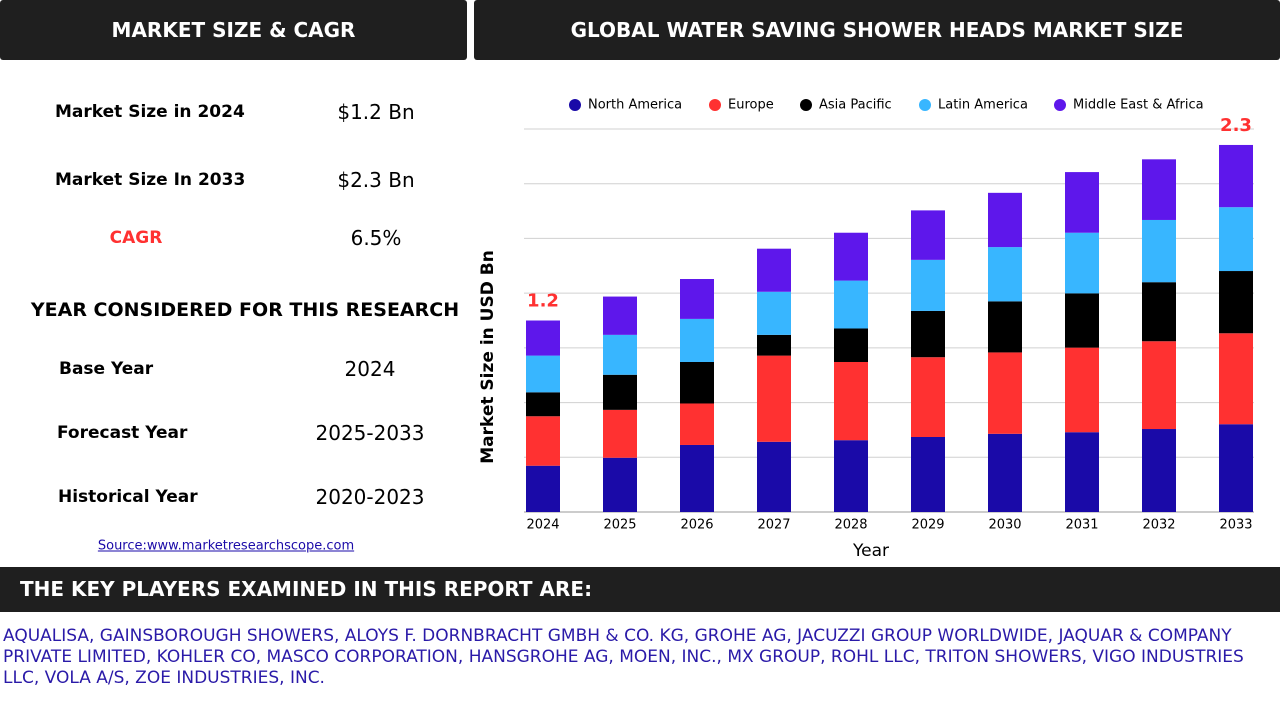  What do you see at coordinates (150, 180) in the screenshot?
I see `summary-label: Market Size In 2033` at bounding box center [150, 180].